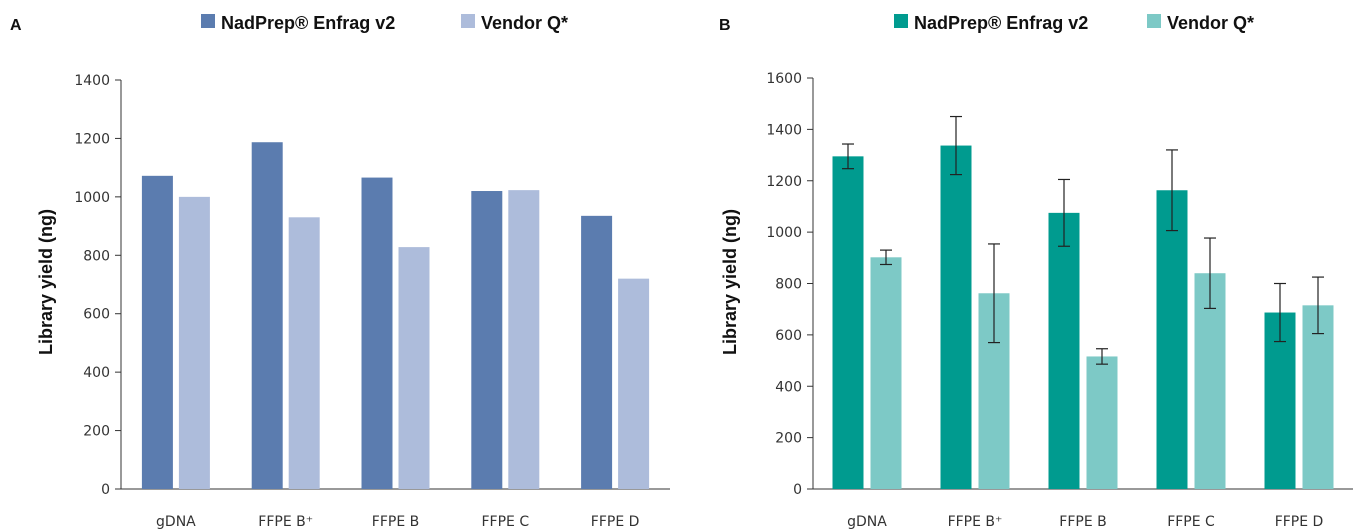 Image resolution: width=1362 pixels, height=531 pixels. I want to click on y-tick-label: 1600, so click(784, 79).